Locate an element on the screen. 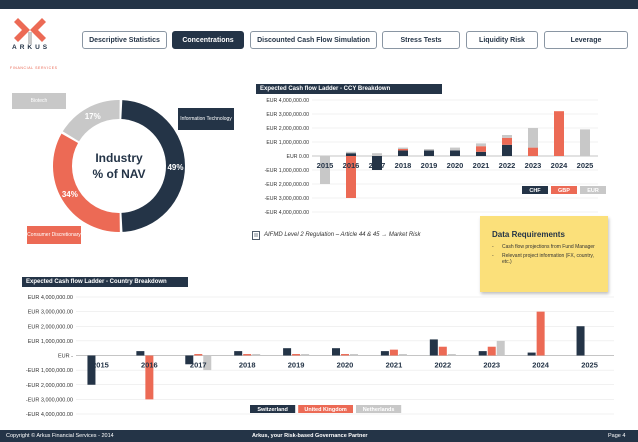 This screenshot has height=442, width=638. bar-netherlands-2020 is located at coordinates (354, 355).